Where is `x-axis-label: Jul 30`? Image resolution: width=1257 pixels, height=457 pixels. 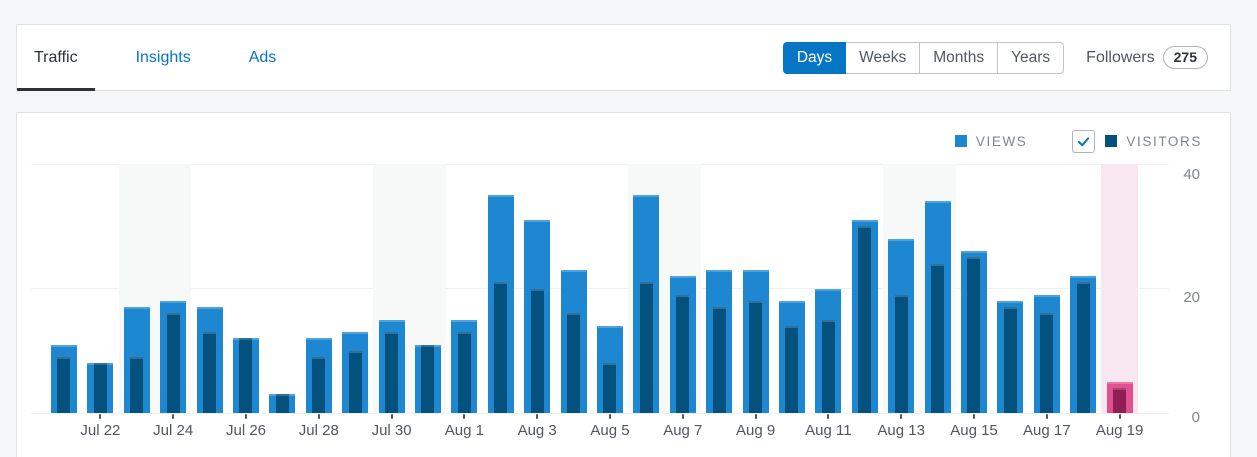
x-axis-label: Jul 30 is located at coordinates (391, 430).